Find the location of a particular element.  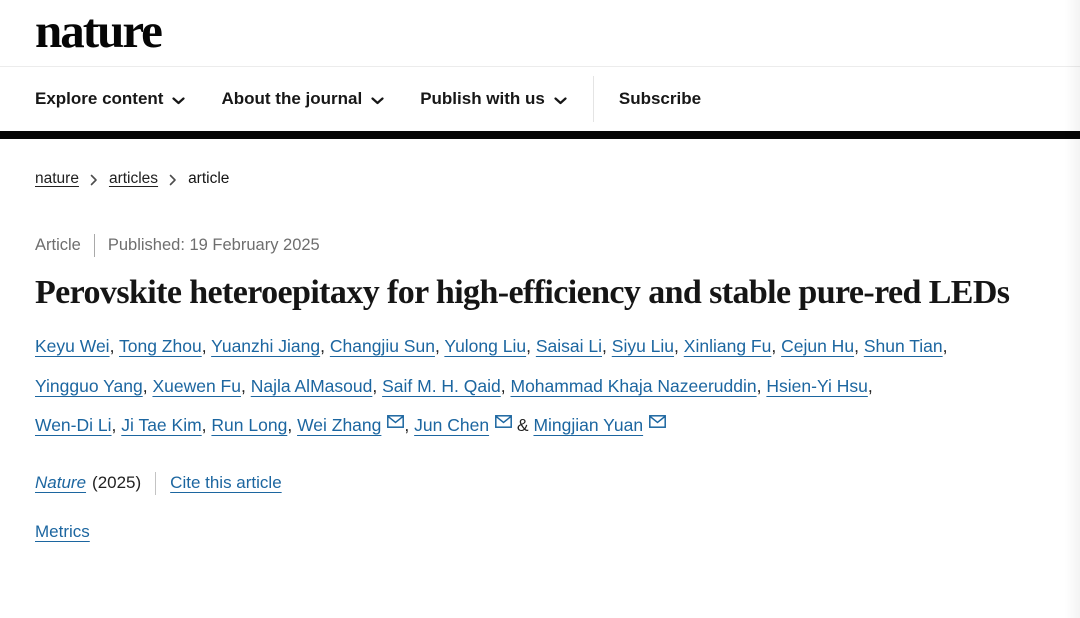

metrics-row: Metrics is located at coordinates (557, 532).